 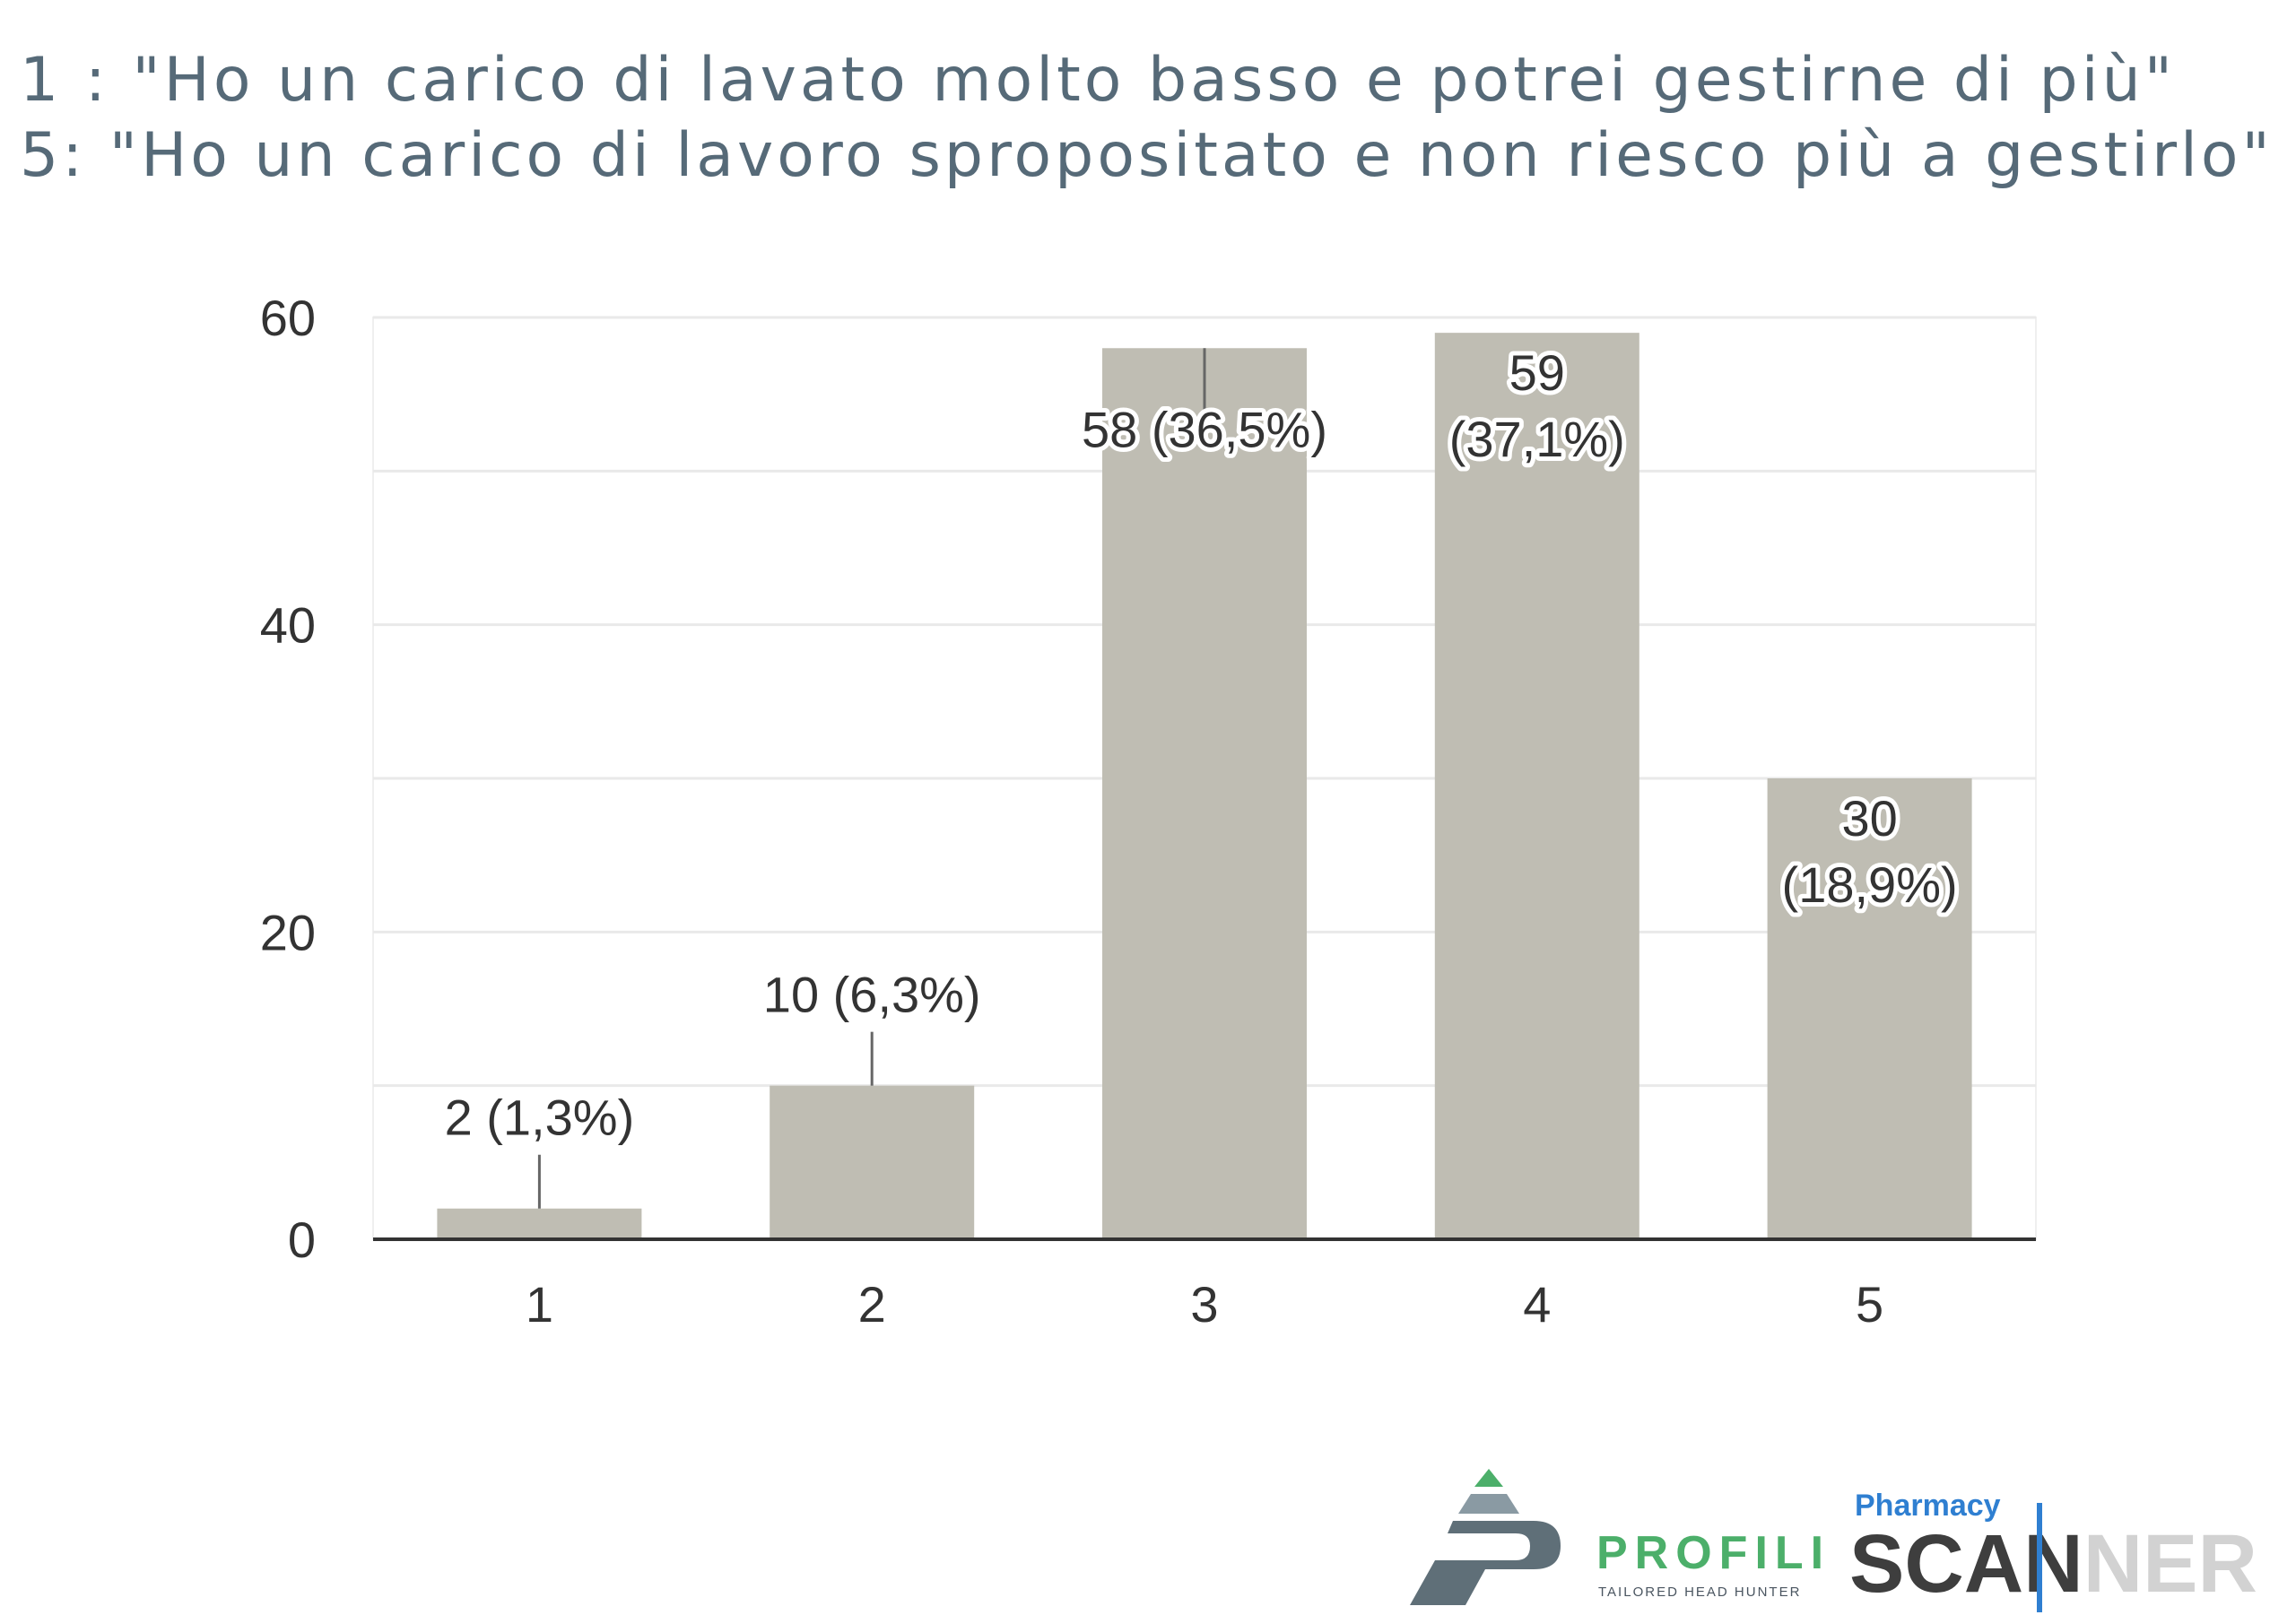 I want to click on y-tick-label: 60, so click(x=288, y=318).